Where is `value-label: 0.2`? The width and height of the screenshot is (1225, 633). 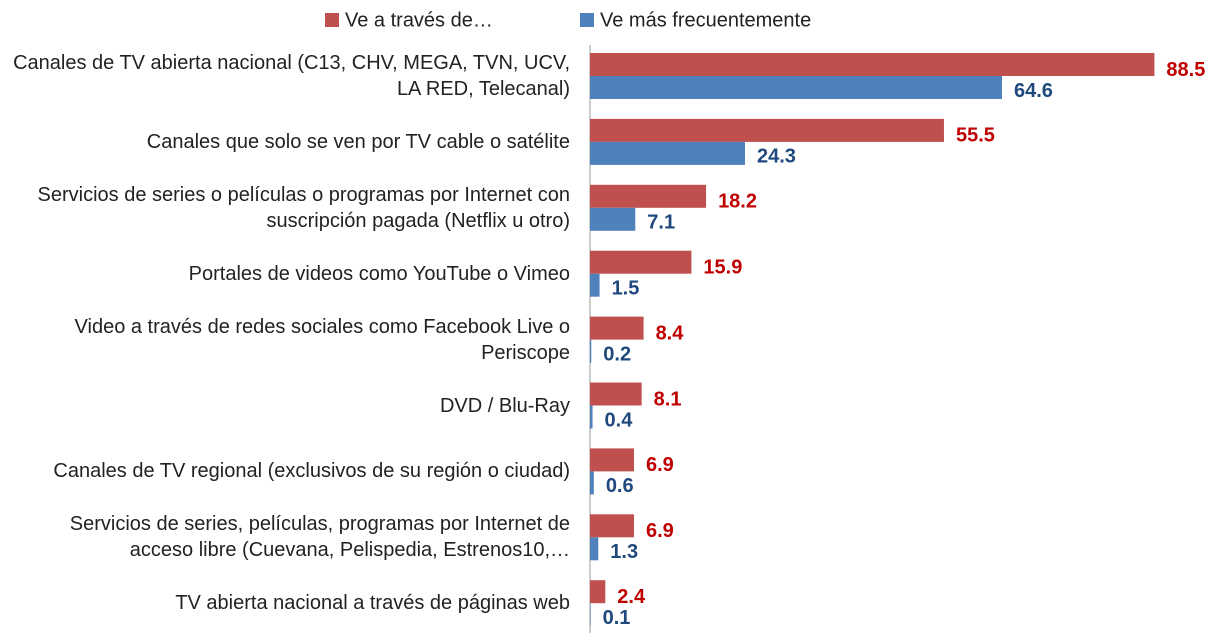
value-label: 0.2 is located at coordinates (617, 354).